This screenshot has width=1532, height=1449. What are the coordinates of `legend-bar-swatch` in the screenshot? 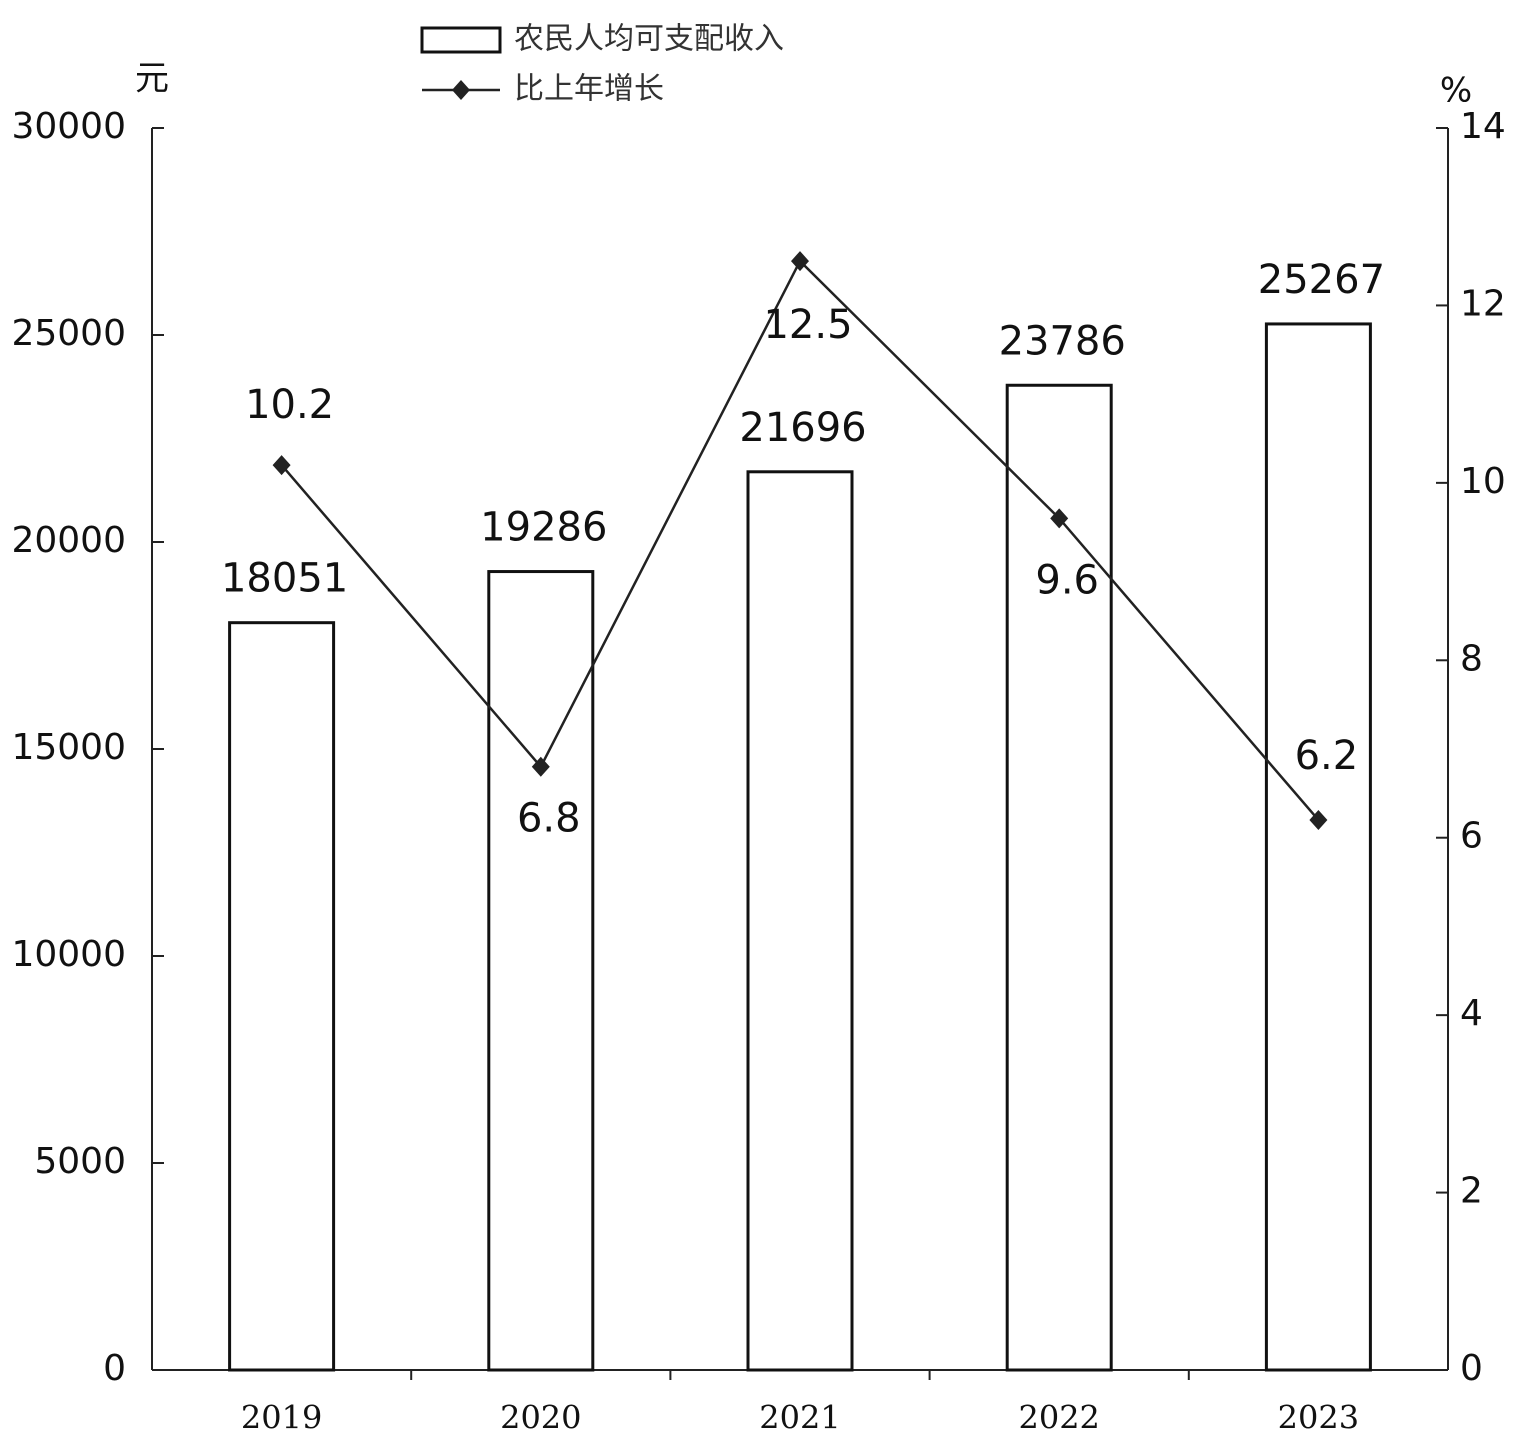 It's located at (461, 40).